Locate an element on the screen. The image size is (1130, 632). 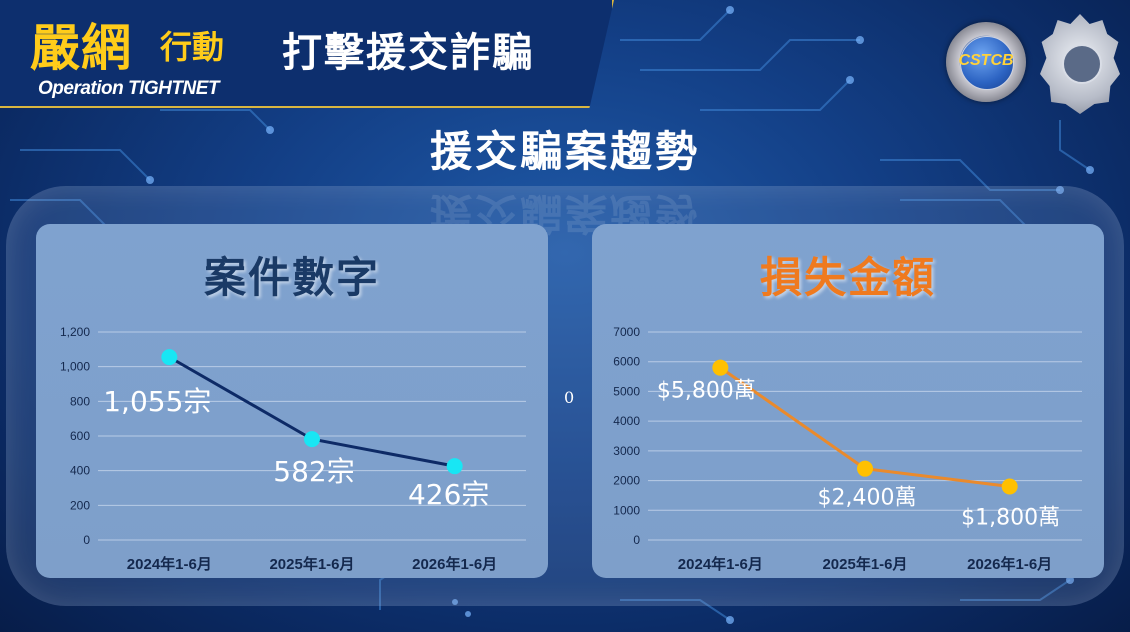
data-label: $2,400萬 is located at coordinates (867, 498).